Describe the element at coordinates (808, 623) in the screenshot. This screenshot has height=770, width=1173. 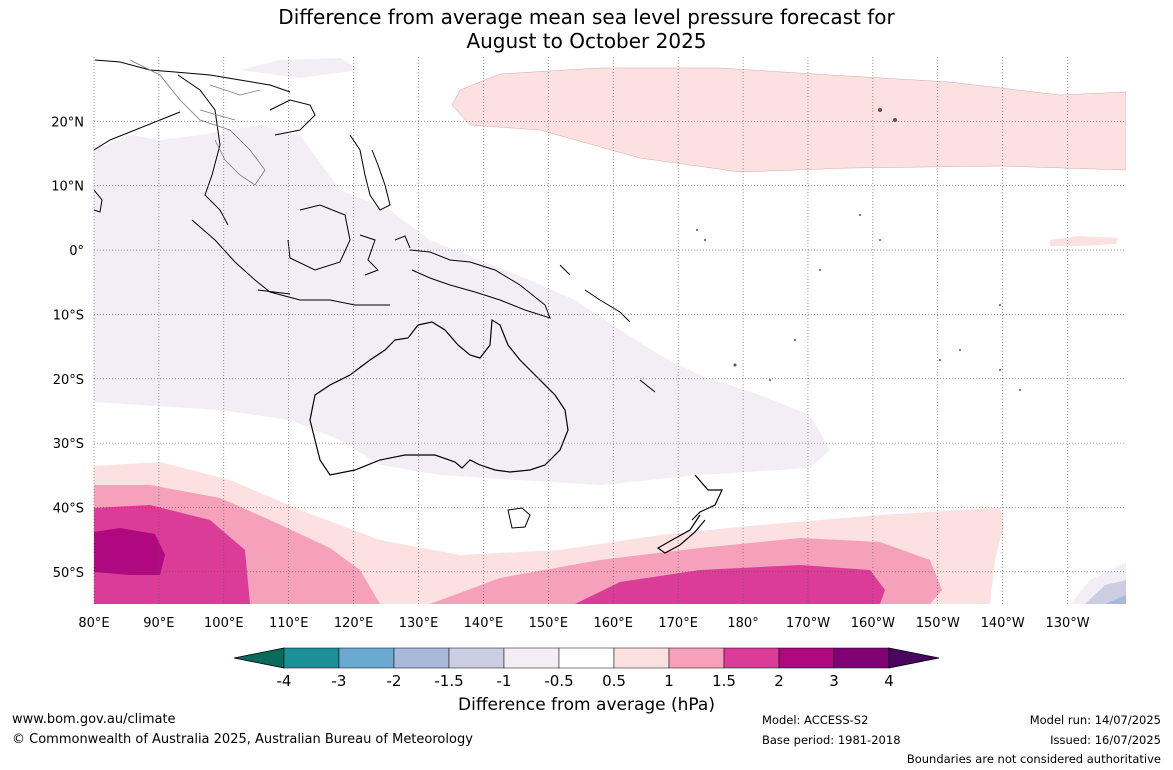
I see `lon-tick-label: 170°W` at that location.